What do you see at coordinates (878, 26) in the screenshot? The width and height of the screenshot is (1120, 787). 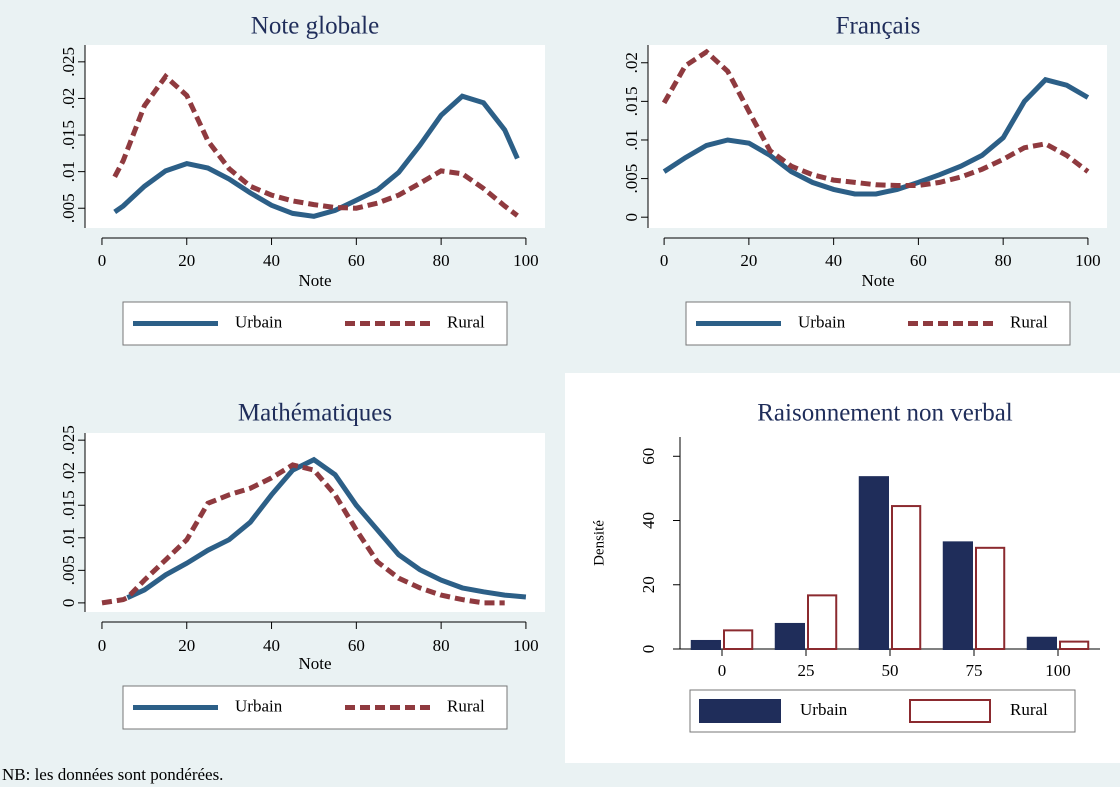 I see `chart-title: Français` at bounding box center [878, 26].